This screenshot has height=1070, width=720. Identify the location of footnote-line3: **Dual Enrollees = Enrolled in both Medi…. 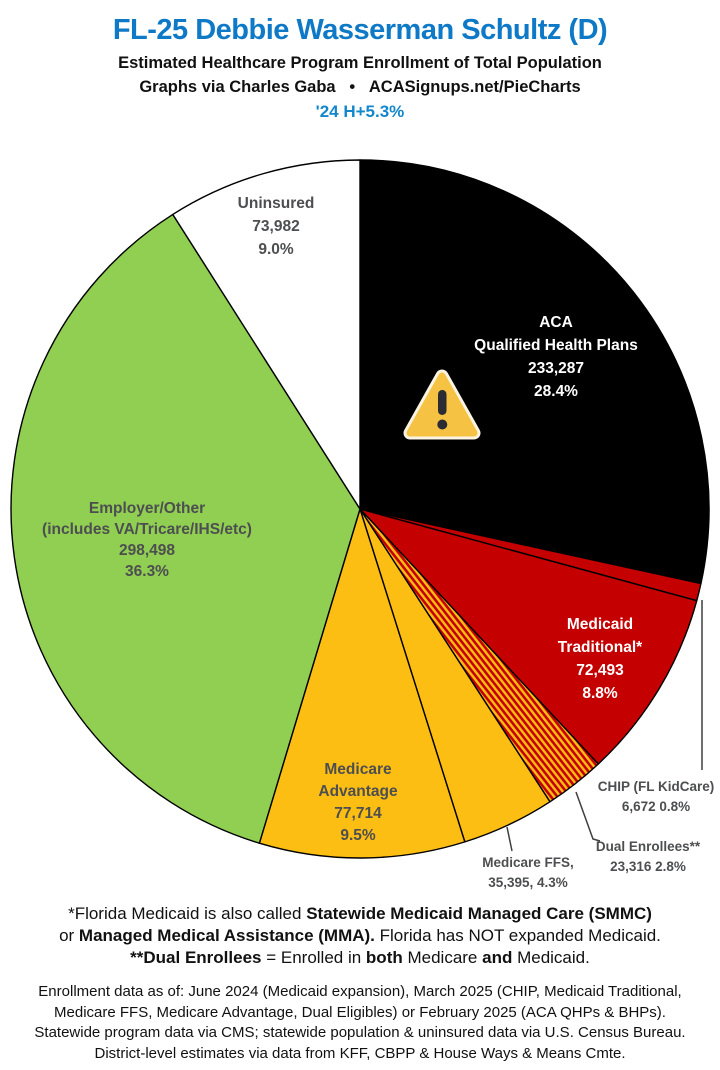
(360, 958).